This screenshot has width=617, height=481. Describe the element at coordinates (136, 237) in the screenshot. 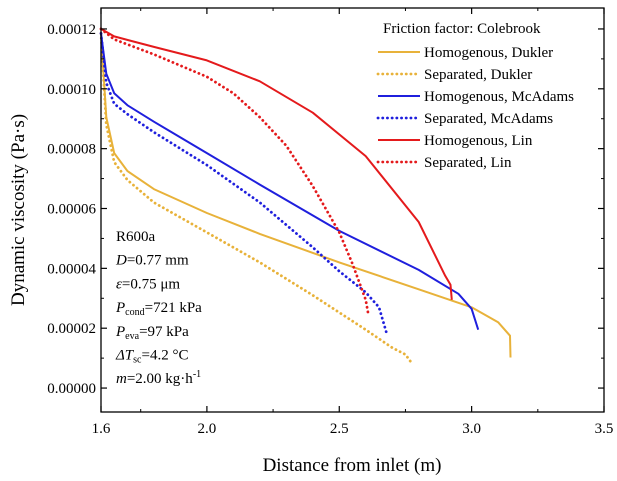

I see `annotation-line-1: R600a` at that location.